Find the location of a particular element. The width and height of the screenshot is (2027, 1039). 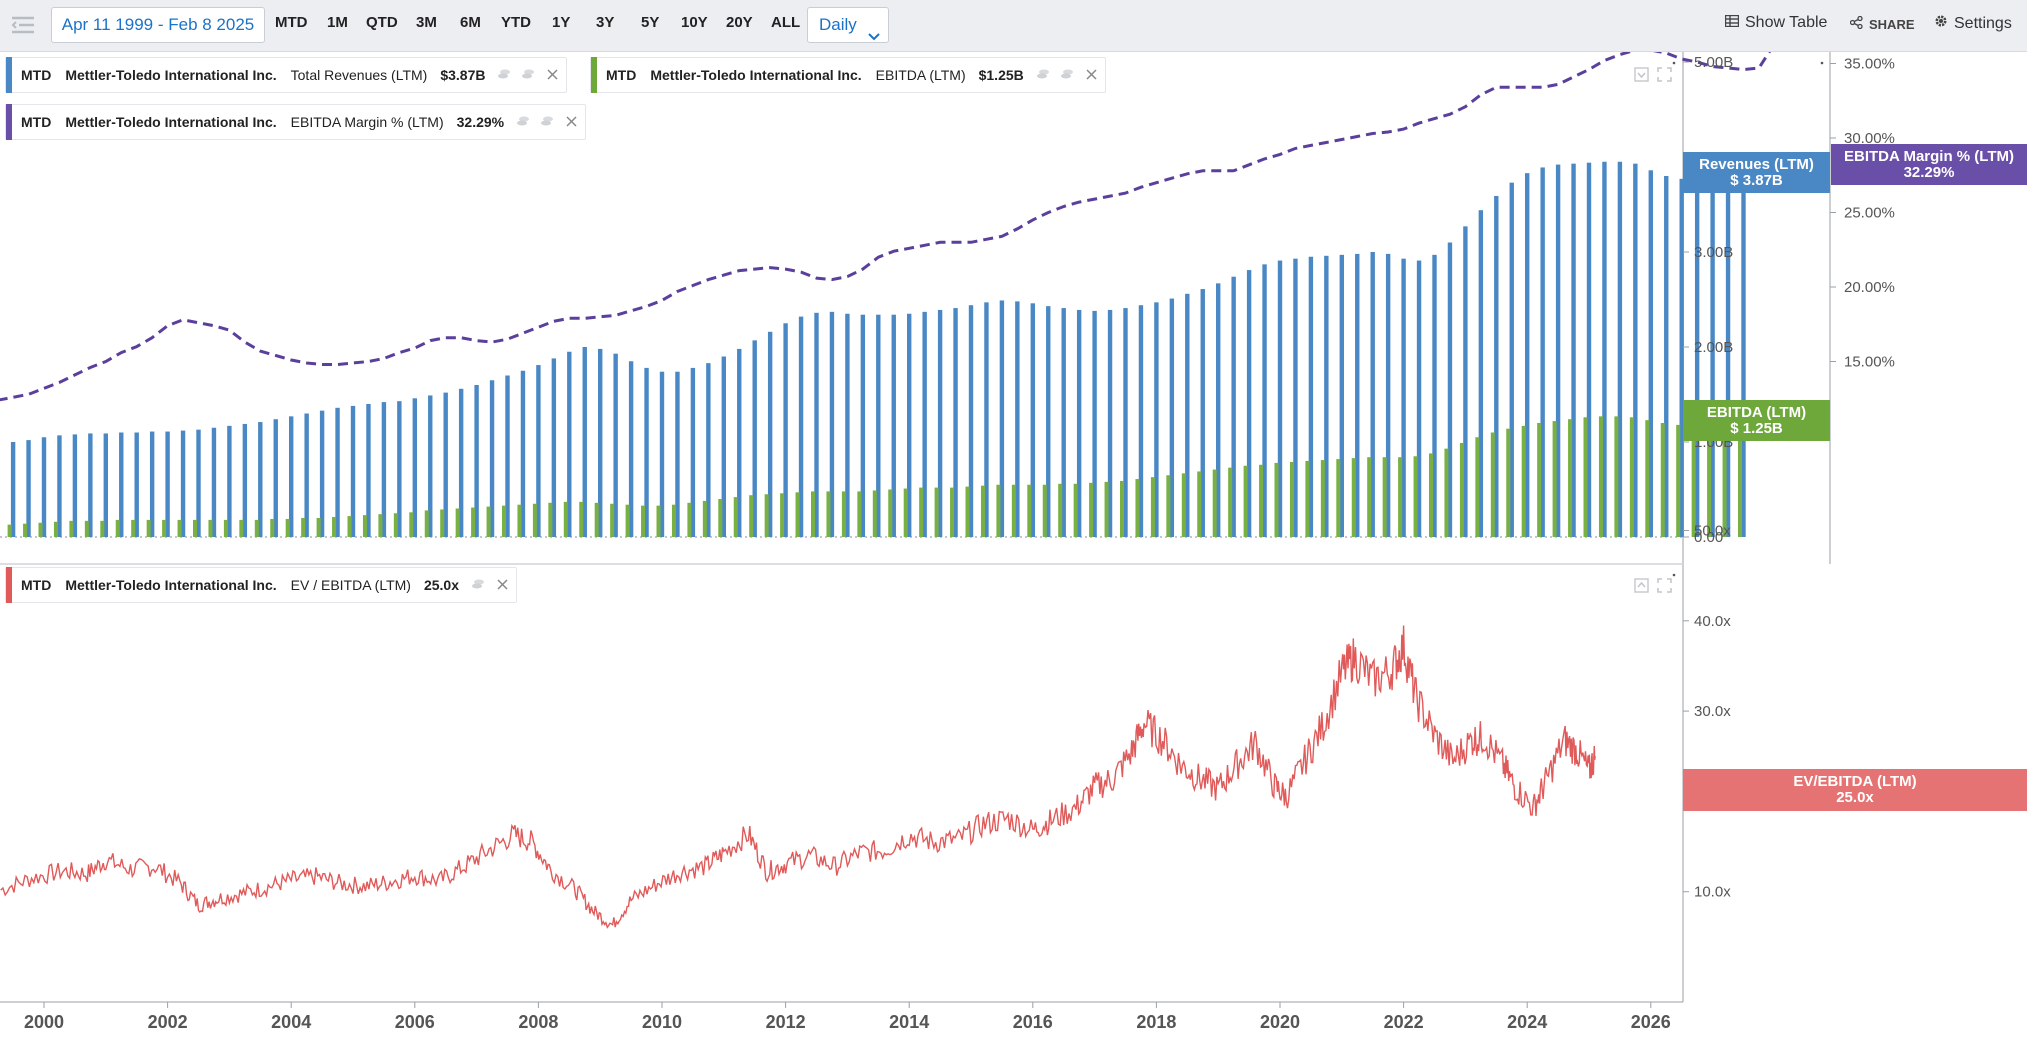

upload-icon is located at coordinates (1641, 588).